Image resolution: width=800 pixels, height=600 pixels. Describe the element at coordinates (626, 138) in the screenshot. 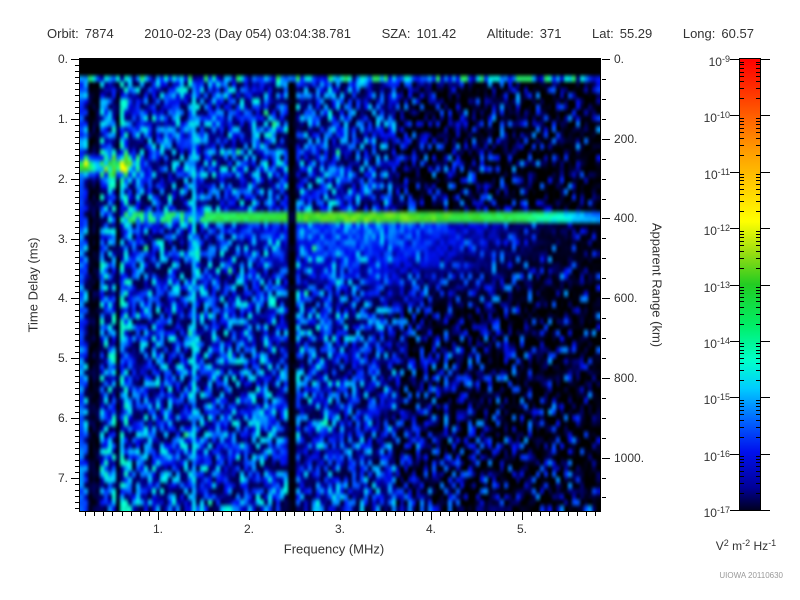

I see `y2-axis-tick-label: 200.` at that location.